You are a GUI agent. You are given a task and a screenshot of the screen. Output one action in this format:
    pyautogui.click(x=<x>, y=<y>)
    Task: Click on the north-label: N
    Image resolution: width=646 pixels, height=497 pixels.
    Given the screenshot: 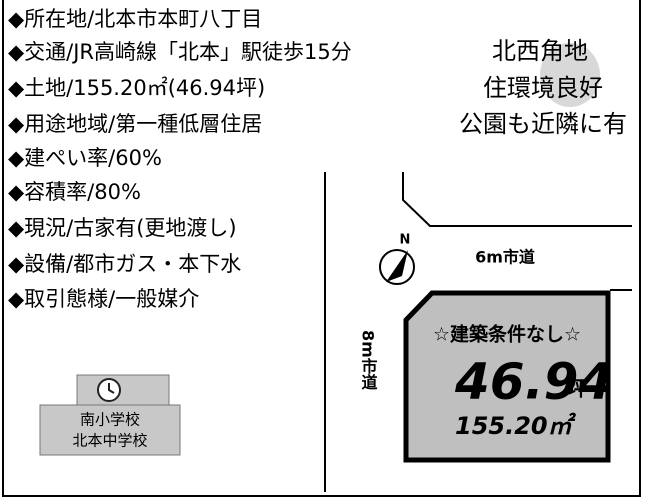 What is the action you would take?
    pyautogui.click(x=405, y=240)
    